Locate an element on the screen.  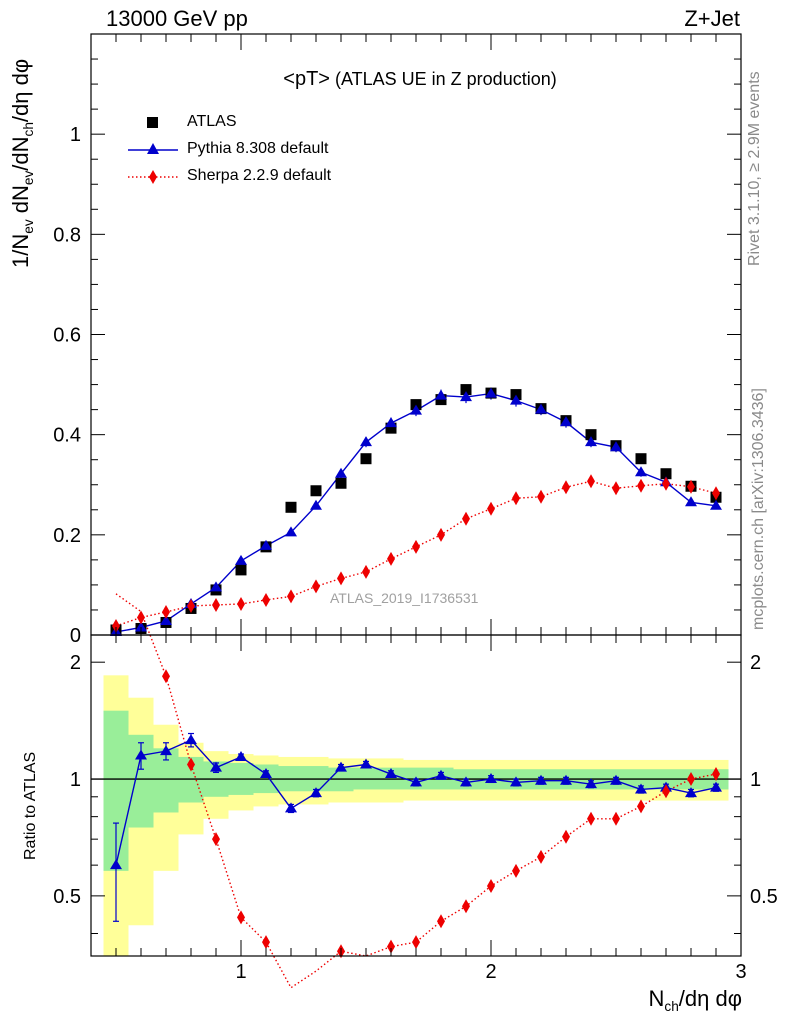
ratio-tick-label: 2 is located at coordinates (75, 663).